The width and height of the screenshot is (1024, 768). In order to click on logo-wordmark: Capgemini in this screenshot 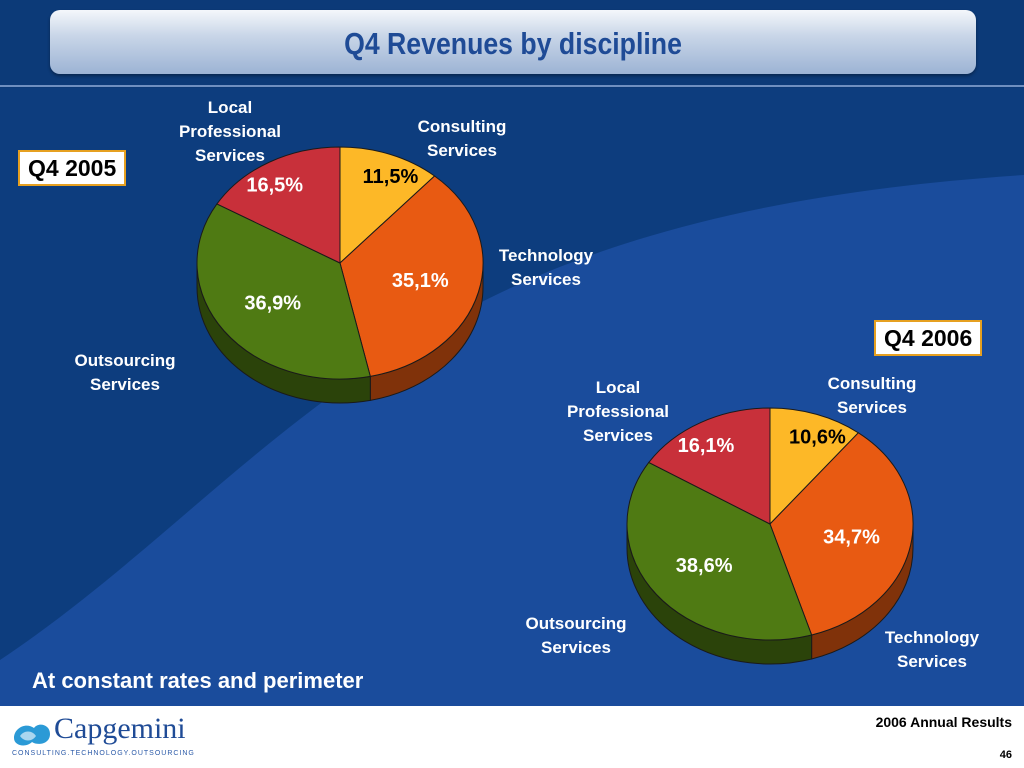, I will do `click(120, 728)`.